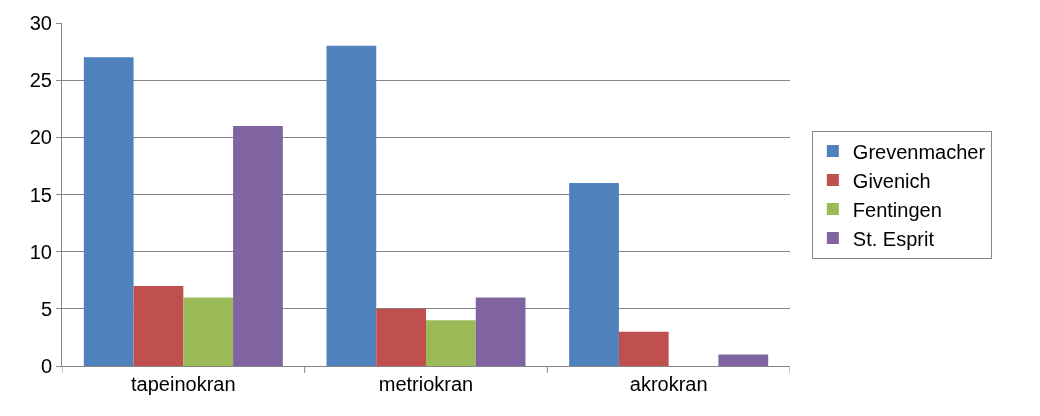 The image size is (1040, 416). I want to click on y-tick-label: 20, so click(40, 137).